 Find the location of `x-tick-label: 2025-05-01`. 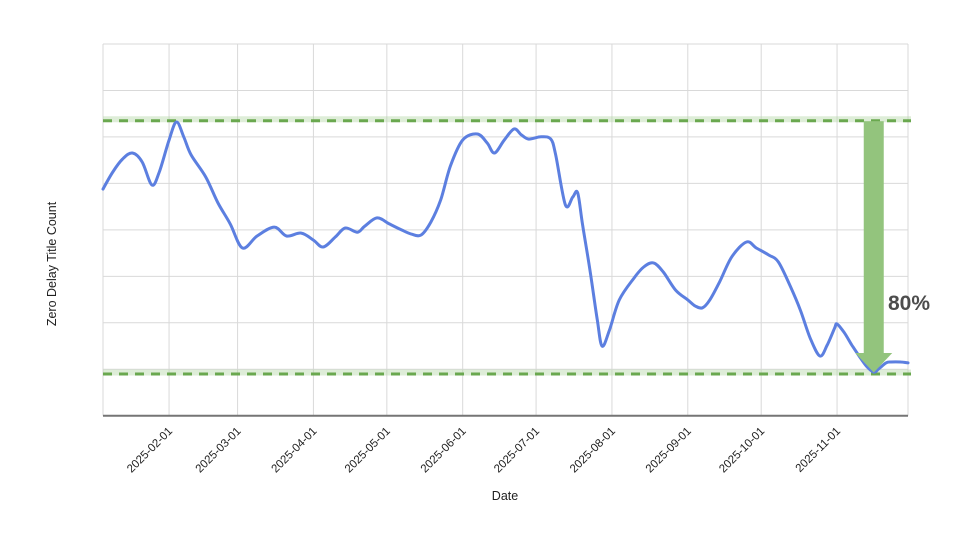

x-tick-label: 2025-05-01 is located at coordinates (368, 450).